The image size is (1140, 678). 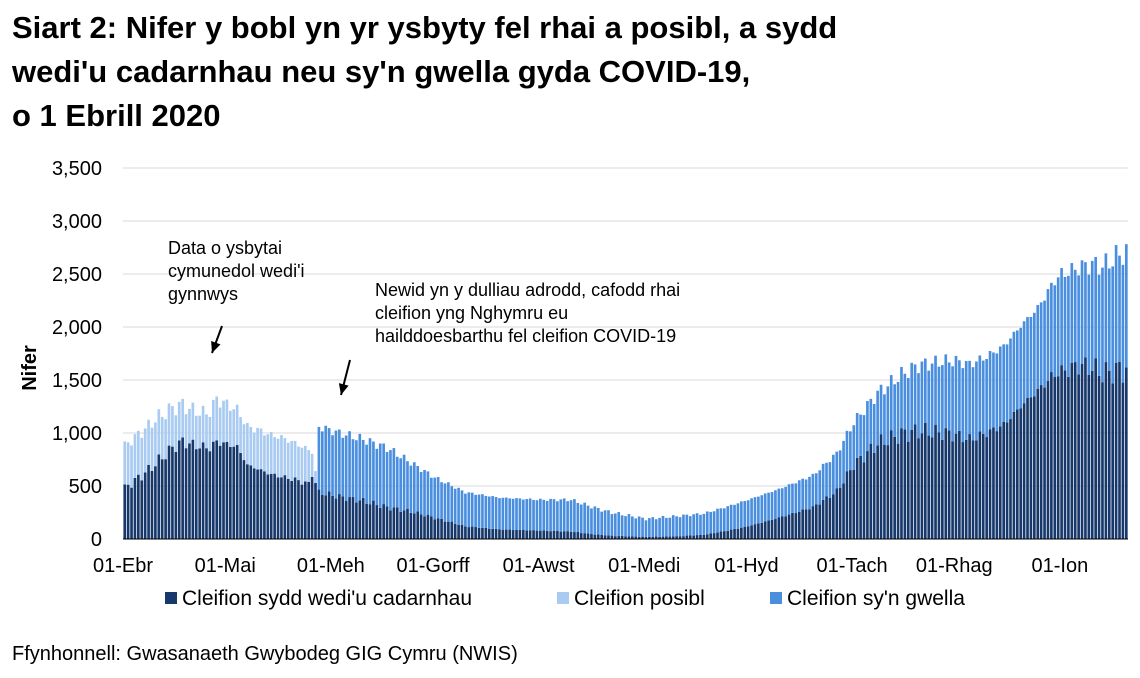 What do you see at coordinates (77, 434) in the screenshot?
I see `y-tick-label: 1,000` at bounding box center [77, 434].